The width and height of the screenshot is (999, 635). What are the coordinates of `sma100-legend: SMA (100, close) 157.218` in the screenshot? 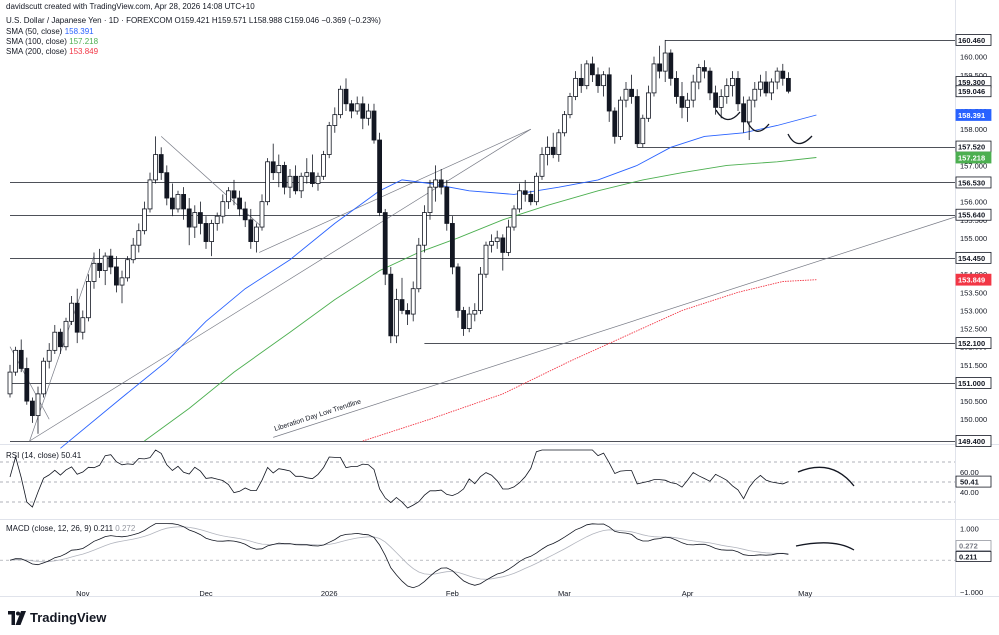 It's located at (52, 42).